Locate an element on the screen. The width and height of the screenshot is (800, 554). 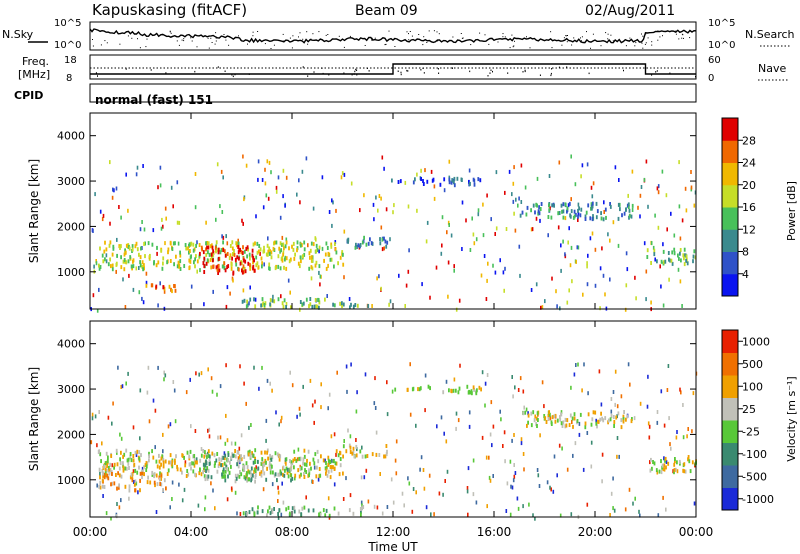
y-tick-label: 1000 is located at coordinates (71, 480).